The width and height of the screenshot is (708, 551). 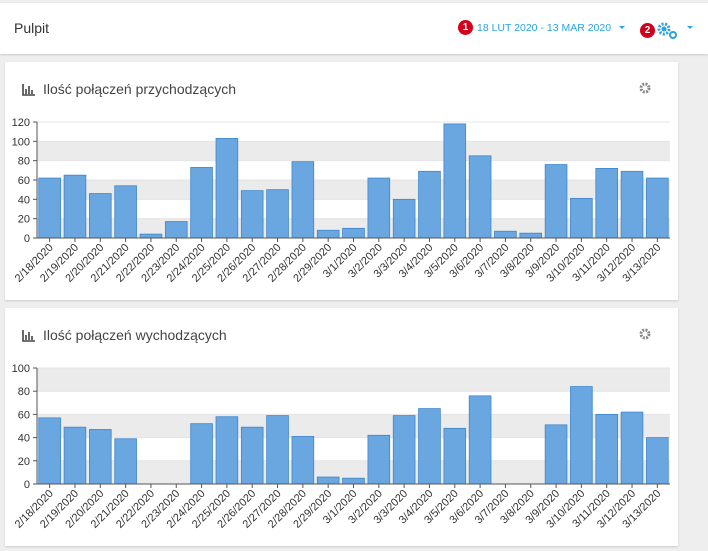 I want to click on page-title: Pulpit, so click(x=32, y=28).